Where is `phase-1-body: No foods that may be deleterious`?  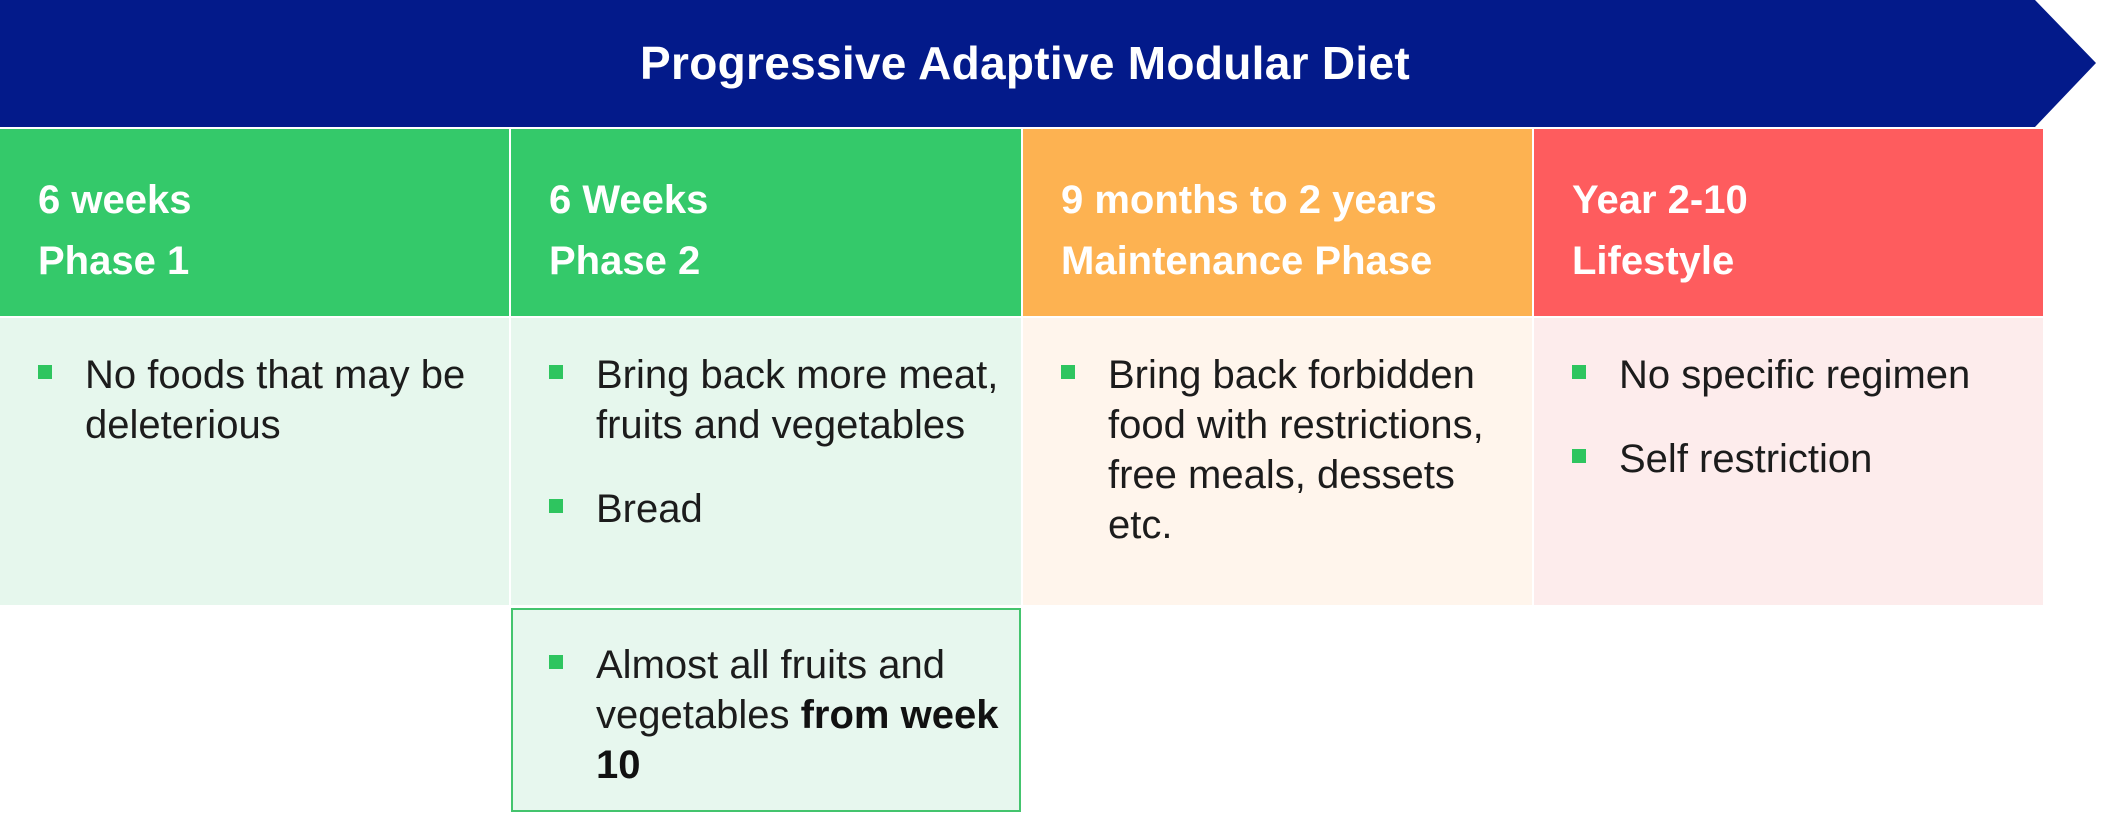 phase-1-body: No foods that may be deleterious is located at coordinates (254, 461).